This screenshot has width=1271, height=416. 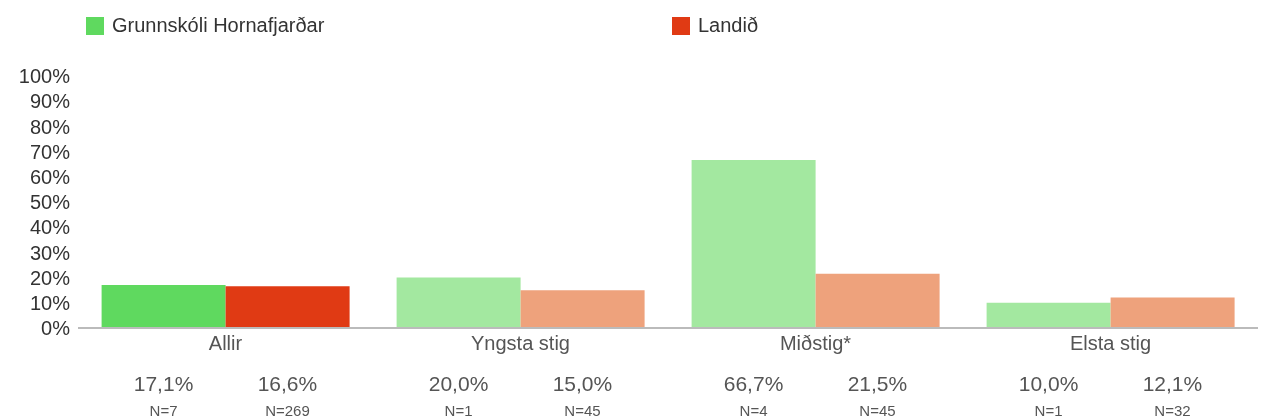 What do you see at coordinates (50, 151) in the screenshot?
I see `y-tick-label: 70%` at bounding box center [50, 151].